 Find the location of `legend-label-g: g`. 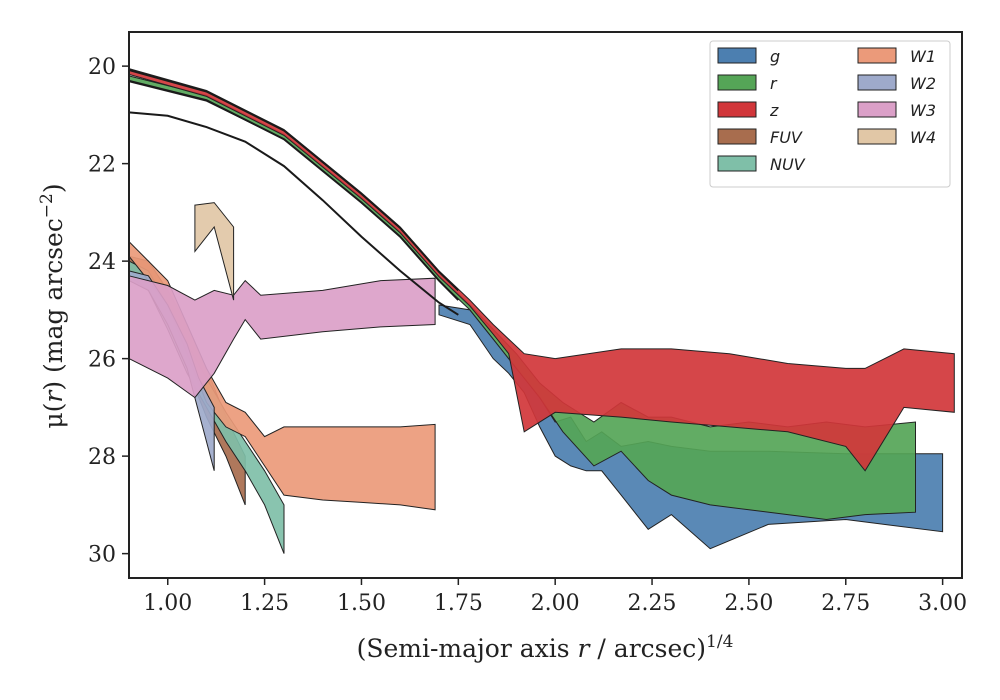

legend-label-g: g is located at coordinates (775, 56).